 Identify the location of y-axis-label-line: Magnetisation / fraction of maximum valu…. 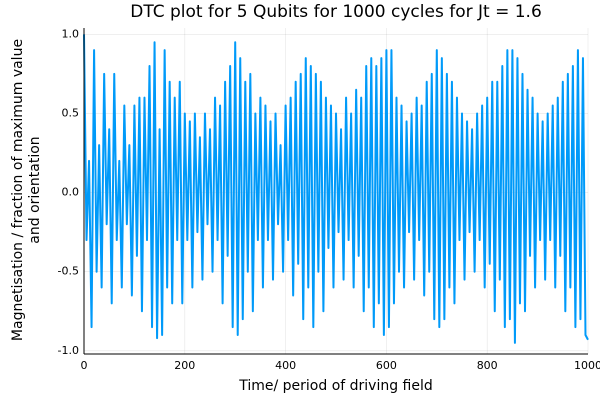
(18, 190).